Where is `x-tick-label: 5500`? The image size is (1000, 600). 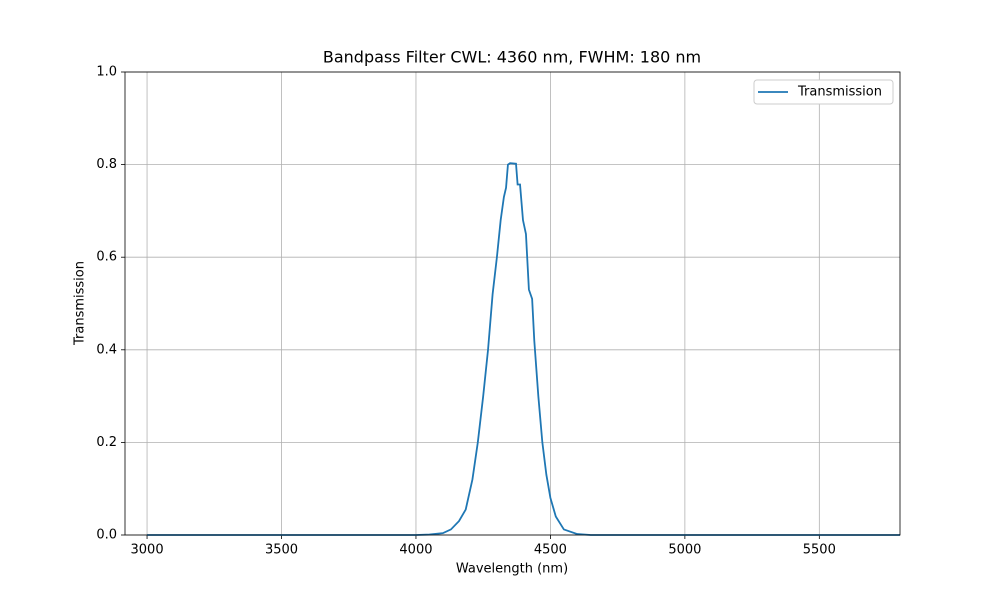
x-tick-label: 5500 is located at coordinates (819, 550).